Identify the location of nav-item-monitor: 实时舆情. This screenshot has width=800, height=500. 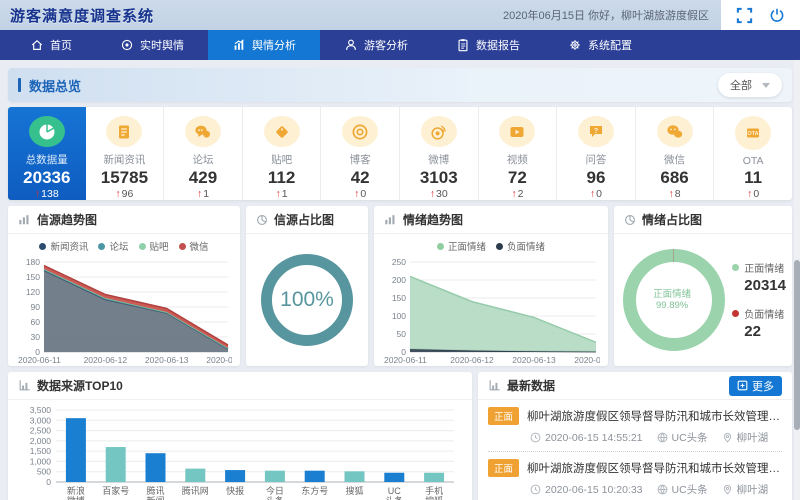
(152, 45).